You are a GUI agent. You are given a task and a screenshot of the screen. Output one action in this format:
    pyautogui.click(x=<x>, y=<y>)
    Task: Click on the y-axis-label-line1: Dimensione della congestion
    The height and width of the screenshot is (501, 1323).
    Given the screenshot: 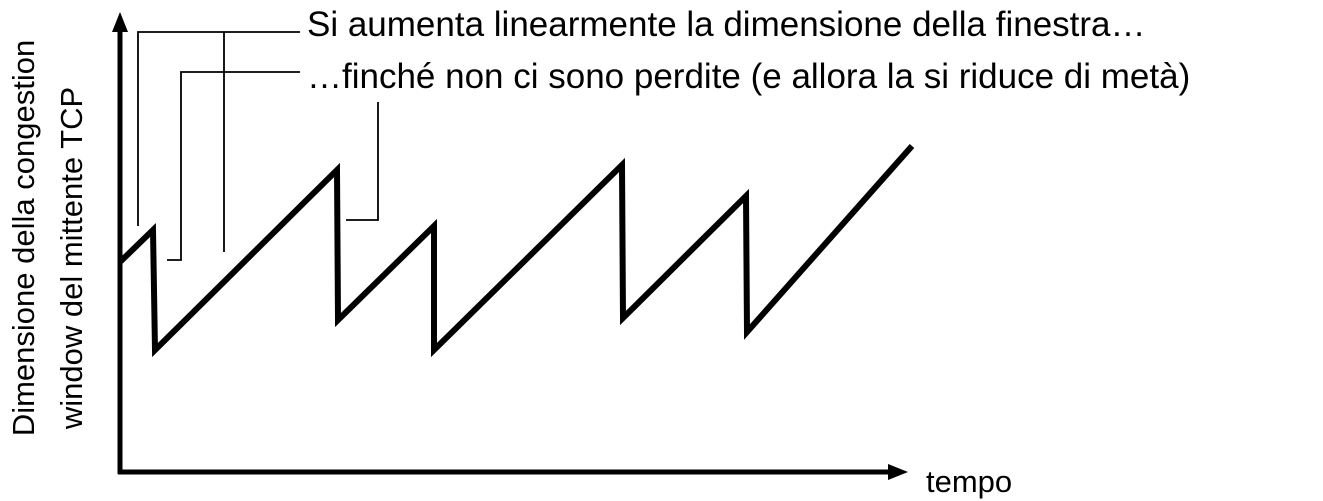 What is the action you would take?
    pyautogui.click(x=23, y=238)
    